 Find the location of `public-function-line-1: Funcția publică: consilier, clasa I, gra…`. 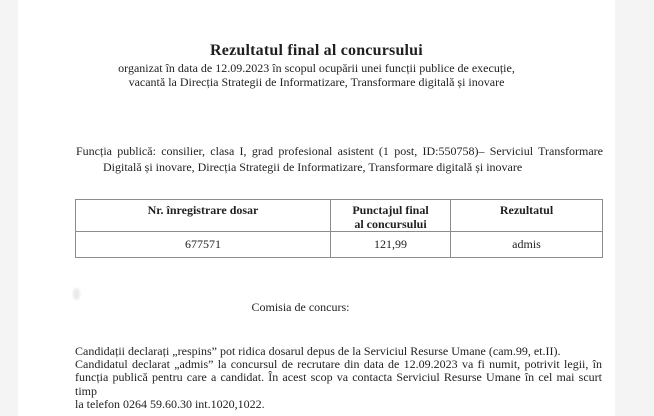

public-function-line-1: Funcția publică: consilier, clasa I, gra… is located at coordinates (339, 151).